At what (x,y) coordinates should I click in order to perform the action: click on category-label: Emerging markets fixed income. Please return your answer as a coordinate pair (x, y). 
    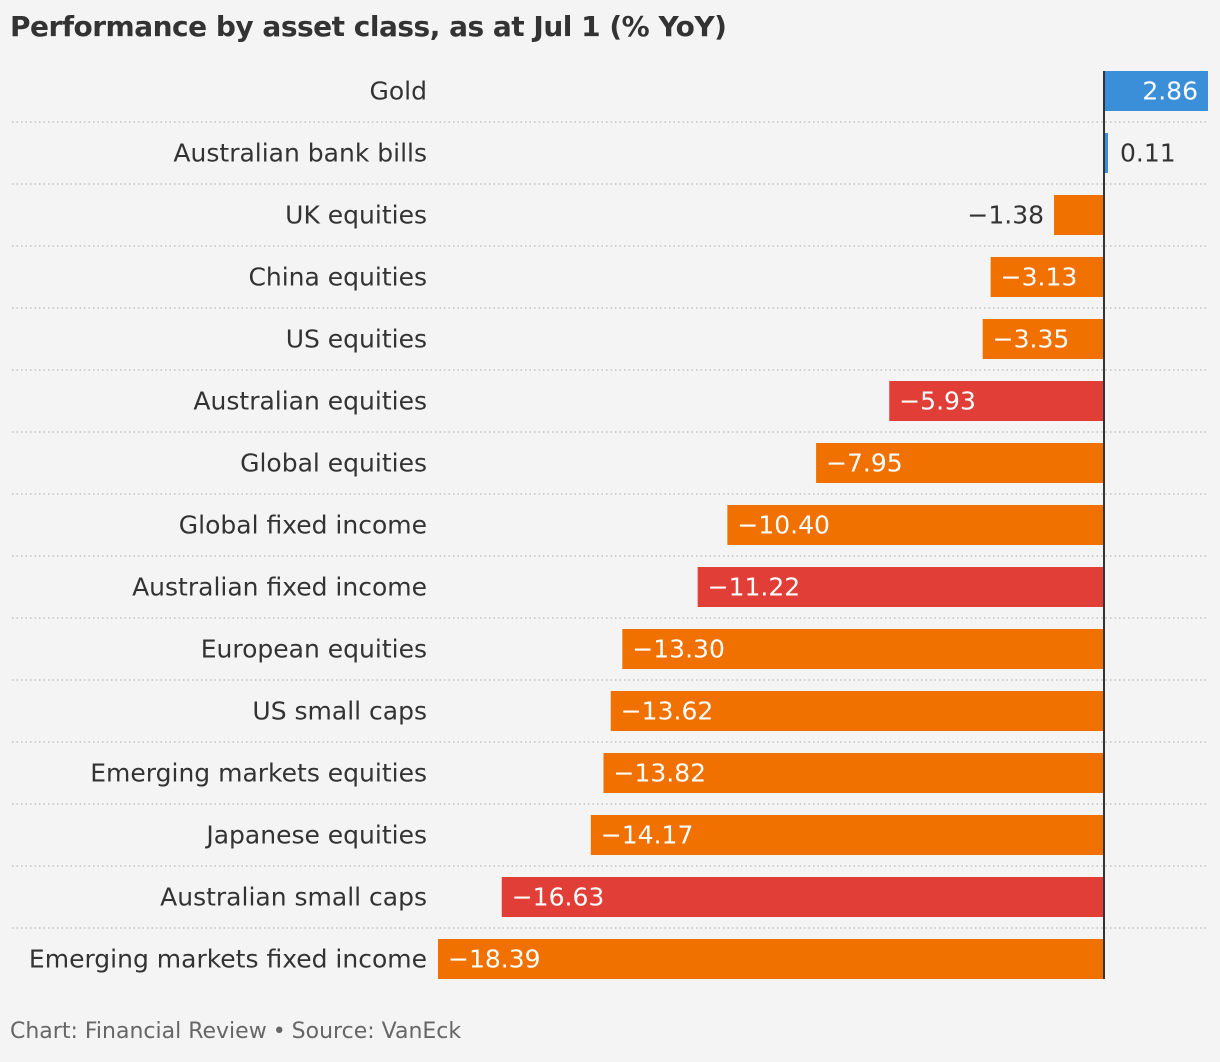
    Looking at the image, I should click on (228, 959).